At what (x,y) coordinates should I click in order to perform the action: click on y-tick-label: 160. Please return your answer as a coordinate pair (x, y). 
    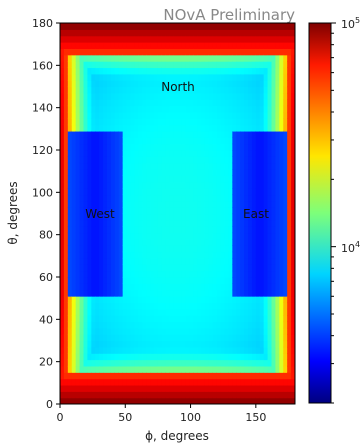
    Looking at the image, I should click on (42, 65).